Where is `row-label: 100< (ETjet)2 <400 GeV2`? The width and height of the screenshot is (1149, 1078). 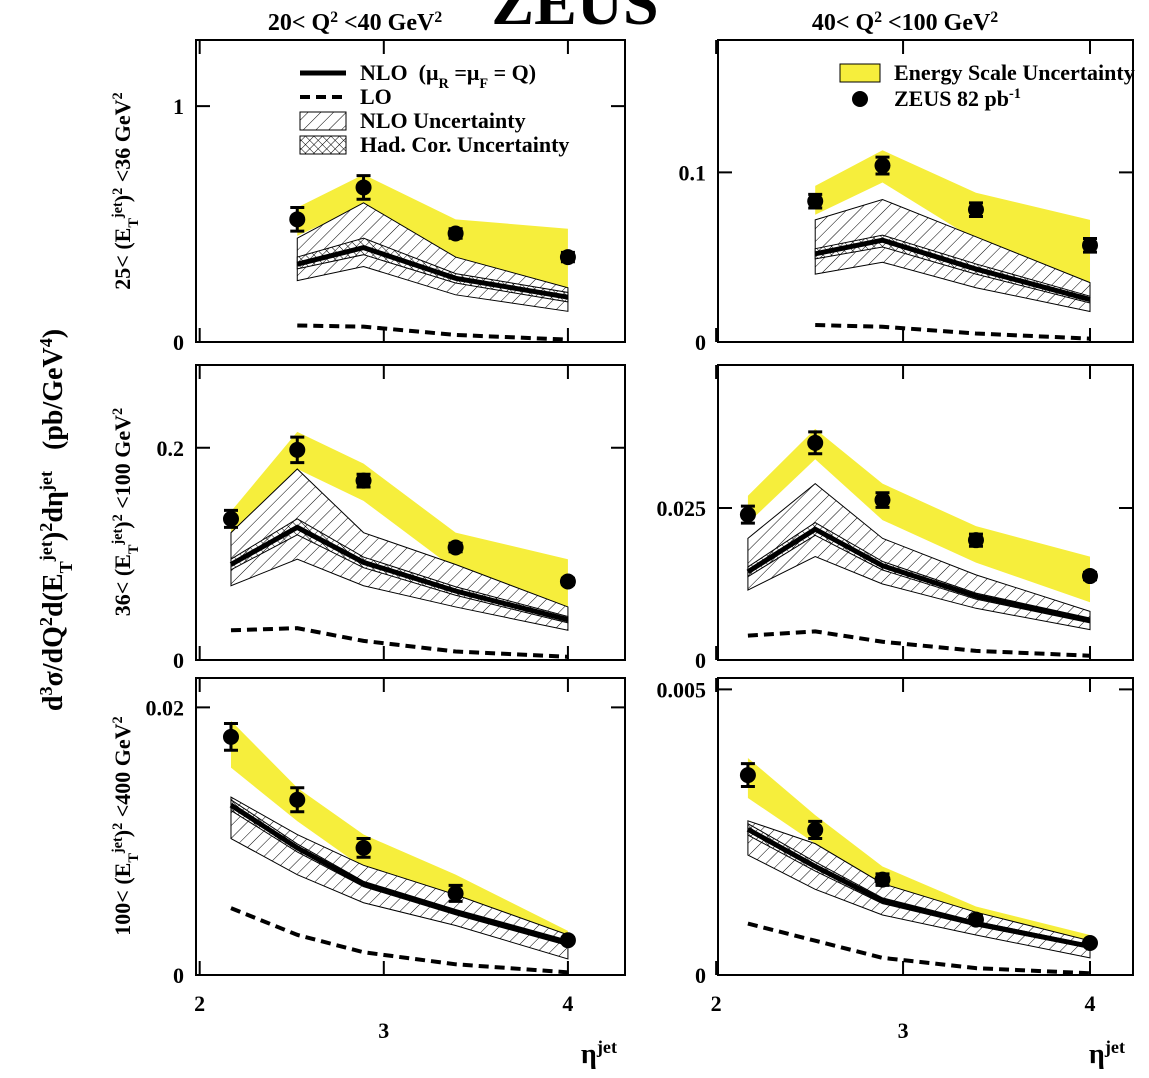 row-label: 100< (ETjet)2 <400 GeV2 is located at coordinates (126, 825).